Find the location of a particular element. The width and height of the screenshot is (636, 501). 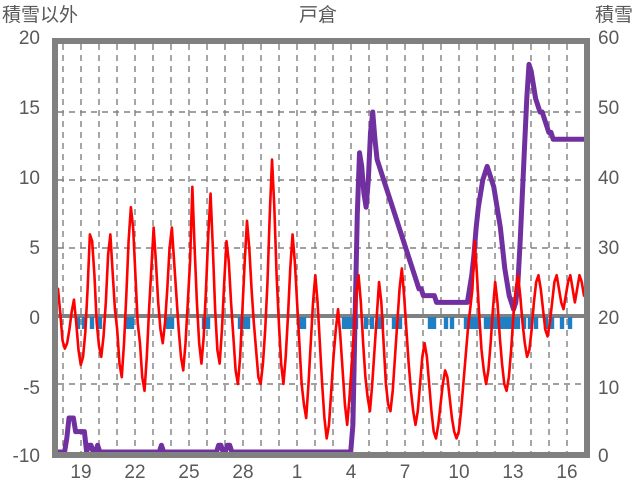

ytick-right-0: 0 is located at coordinates (603, 456).